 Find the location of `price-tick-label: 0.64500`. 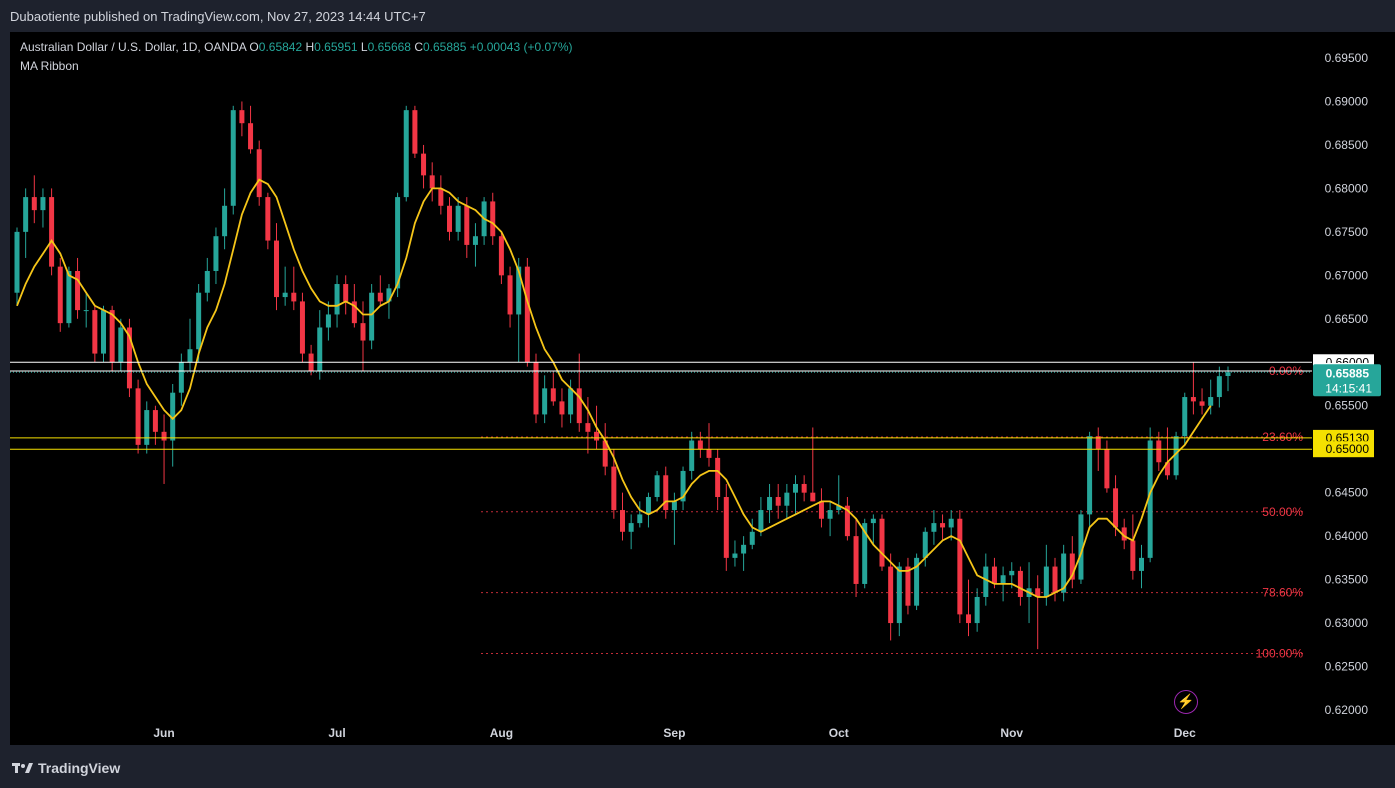

price-tick-label: 0.64500 is located at coordinates (1347, 493).